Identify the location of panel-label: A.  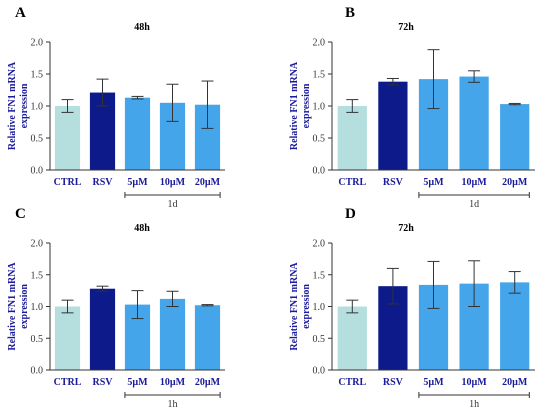
(20, 13).